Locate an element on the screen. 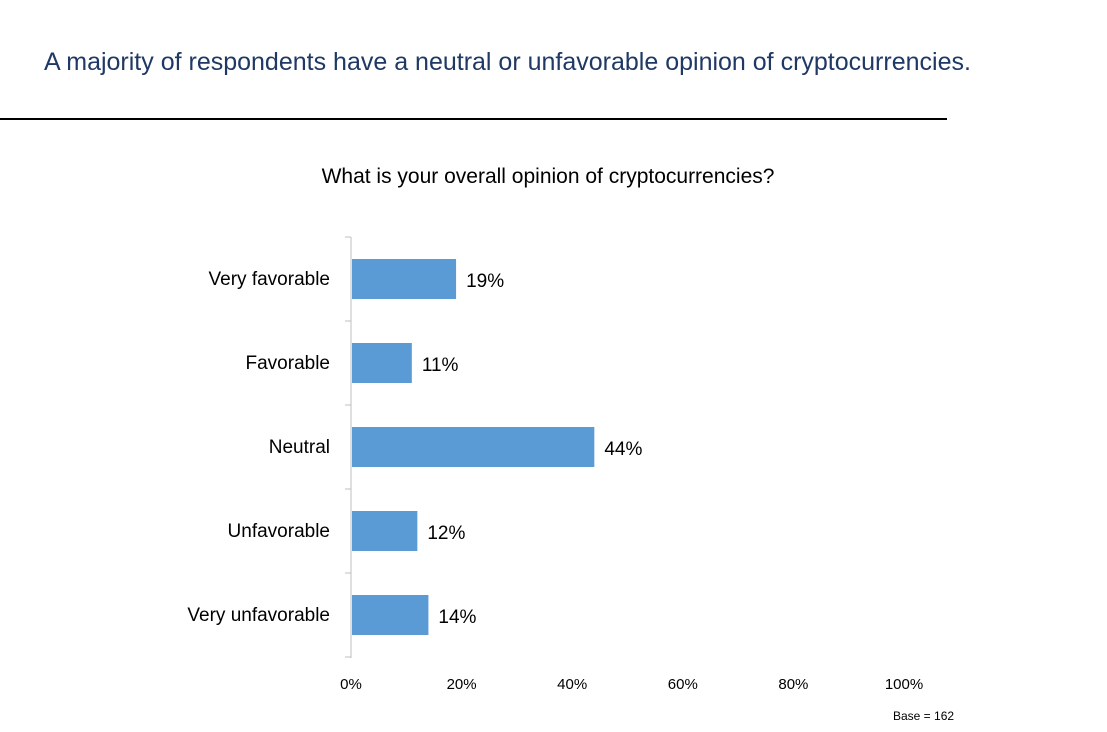 Image resolution: width=1107 pixels, height=732 pixels. data-label: 19% is located at coordinates (485, 281).